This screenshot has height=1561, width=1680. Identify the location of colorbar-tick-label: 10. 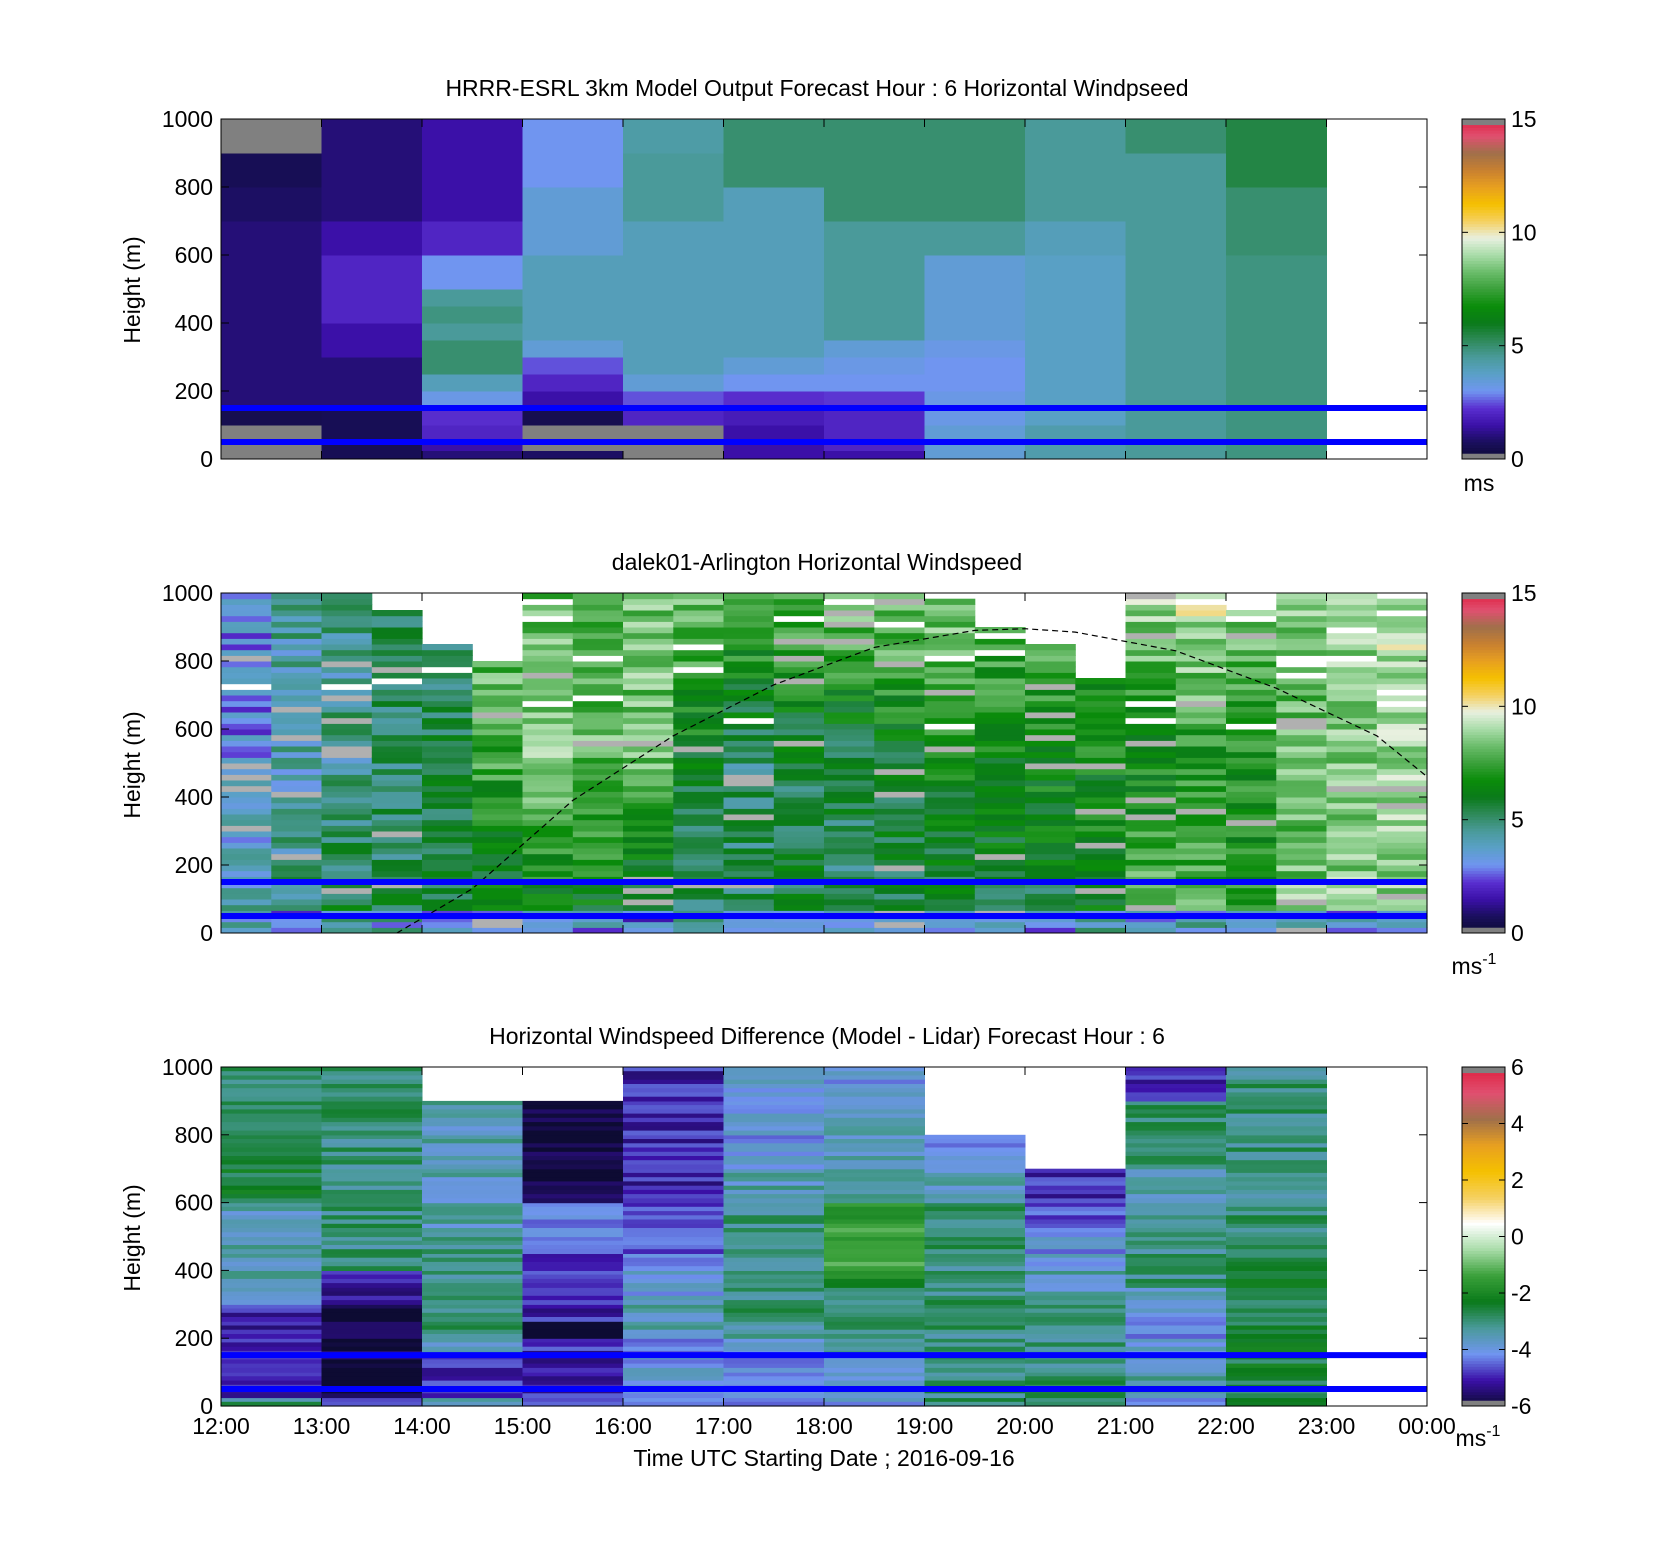
(1524, 232).